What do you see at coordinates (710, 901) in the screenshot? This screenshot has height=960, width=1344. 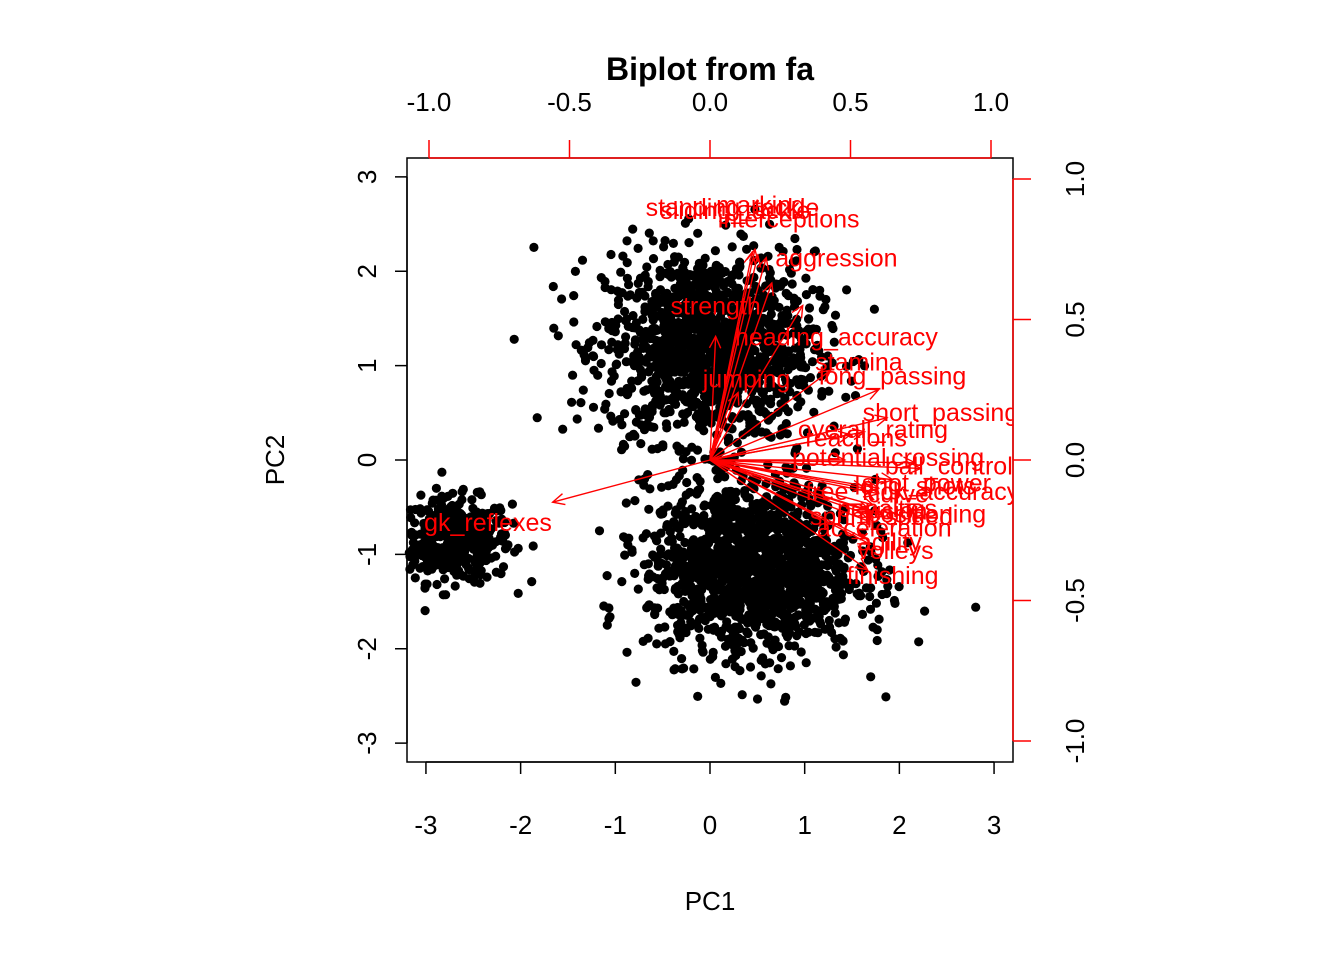 I see `x-axis-title: PC1` at bounding box center [710, 901].